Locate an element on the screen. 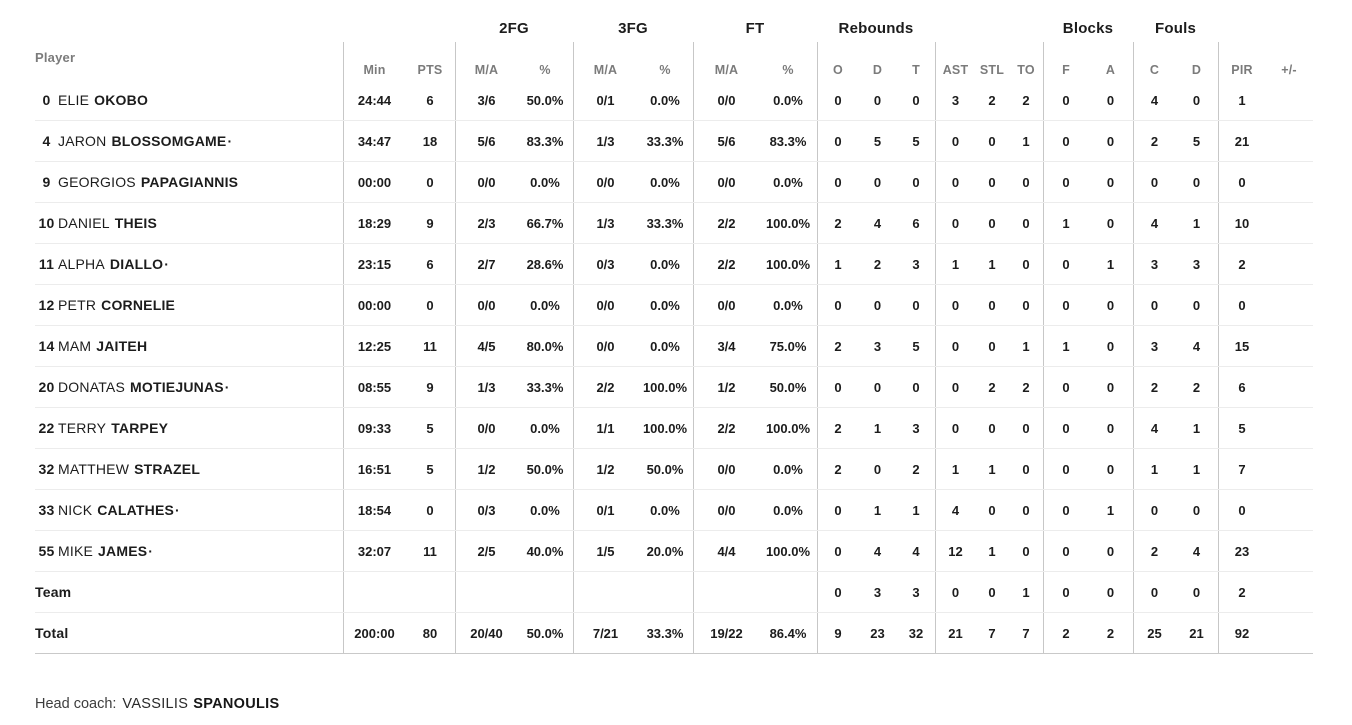 The height and width of the screenshot is (725, 1352). stat-foul-d: 2 is located at coordinates (1196, 387).